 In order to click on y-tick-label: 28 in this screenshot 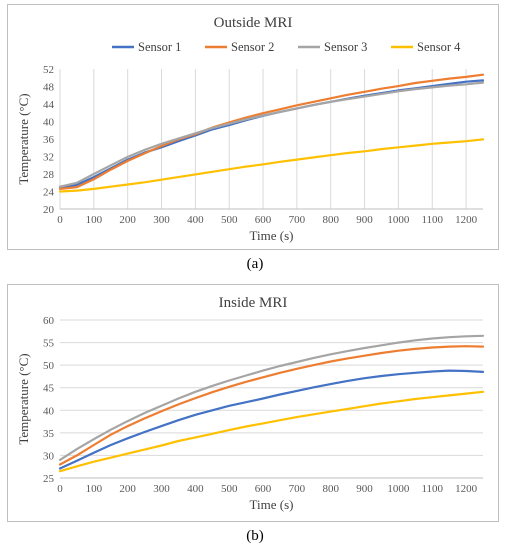, I will do `click(49, 175)`.